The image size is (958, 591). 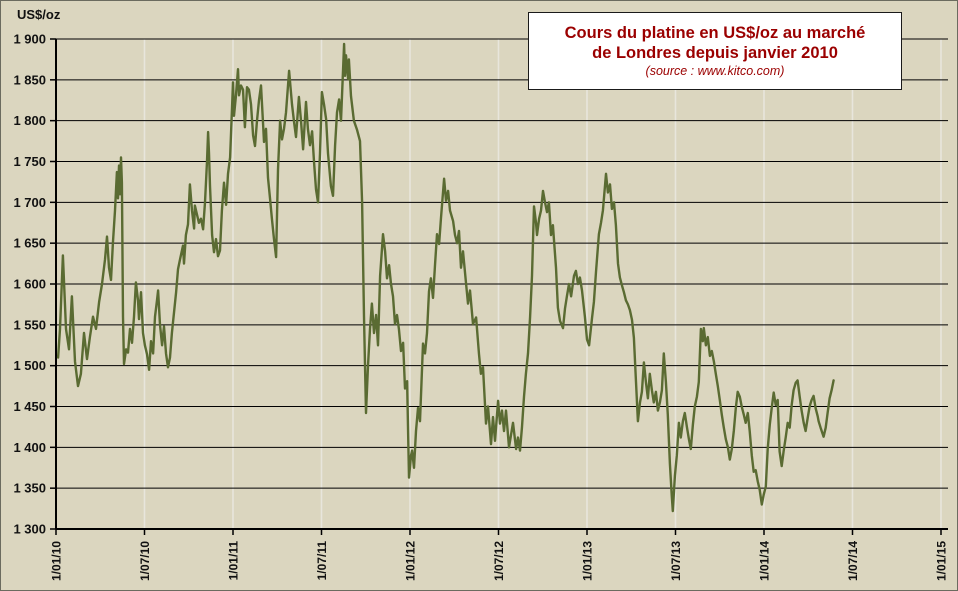 What do you see at coordinates (499, 561) in the screenshot?
I see `x-tick-label: 1/07/12` at bounding box center [499, 561].